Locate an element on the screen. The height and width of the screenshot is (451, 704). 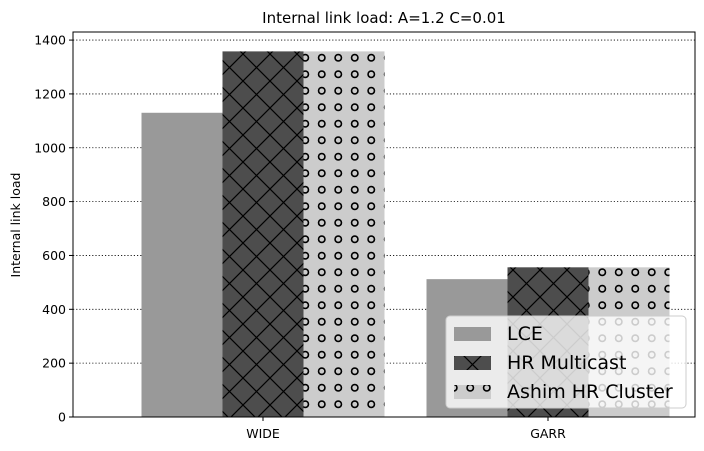
x-tick-label: WIDE is located at coordinates (263, 433).